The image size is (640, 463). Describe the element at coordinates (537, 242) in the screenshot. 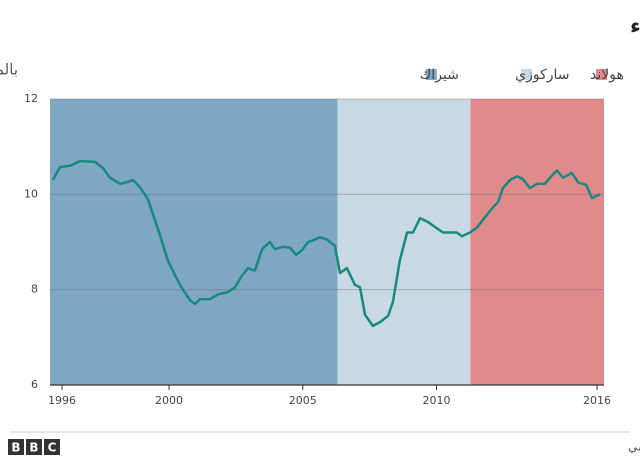

I see `president-span` at that location.